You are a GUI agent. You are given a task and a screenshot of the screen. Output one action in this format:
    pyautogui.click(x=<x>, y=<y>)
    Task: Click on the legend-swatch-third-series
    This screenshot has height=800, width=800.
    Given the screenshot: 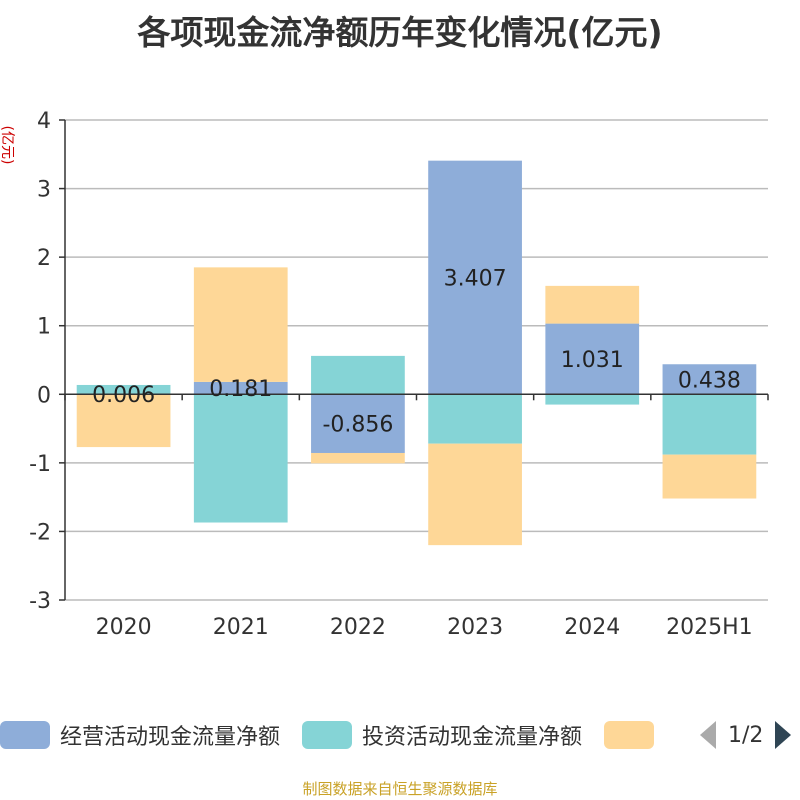 What is the action you would take?
    pyautogui.click(x=629, y=735)
    